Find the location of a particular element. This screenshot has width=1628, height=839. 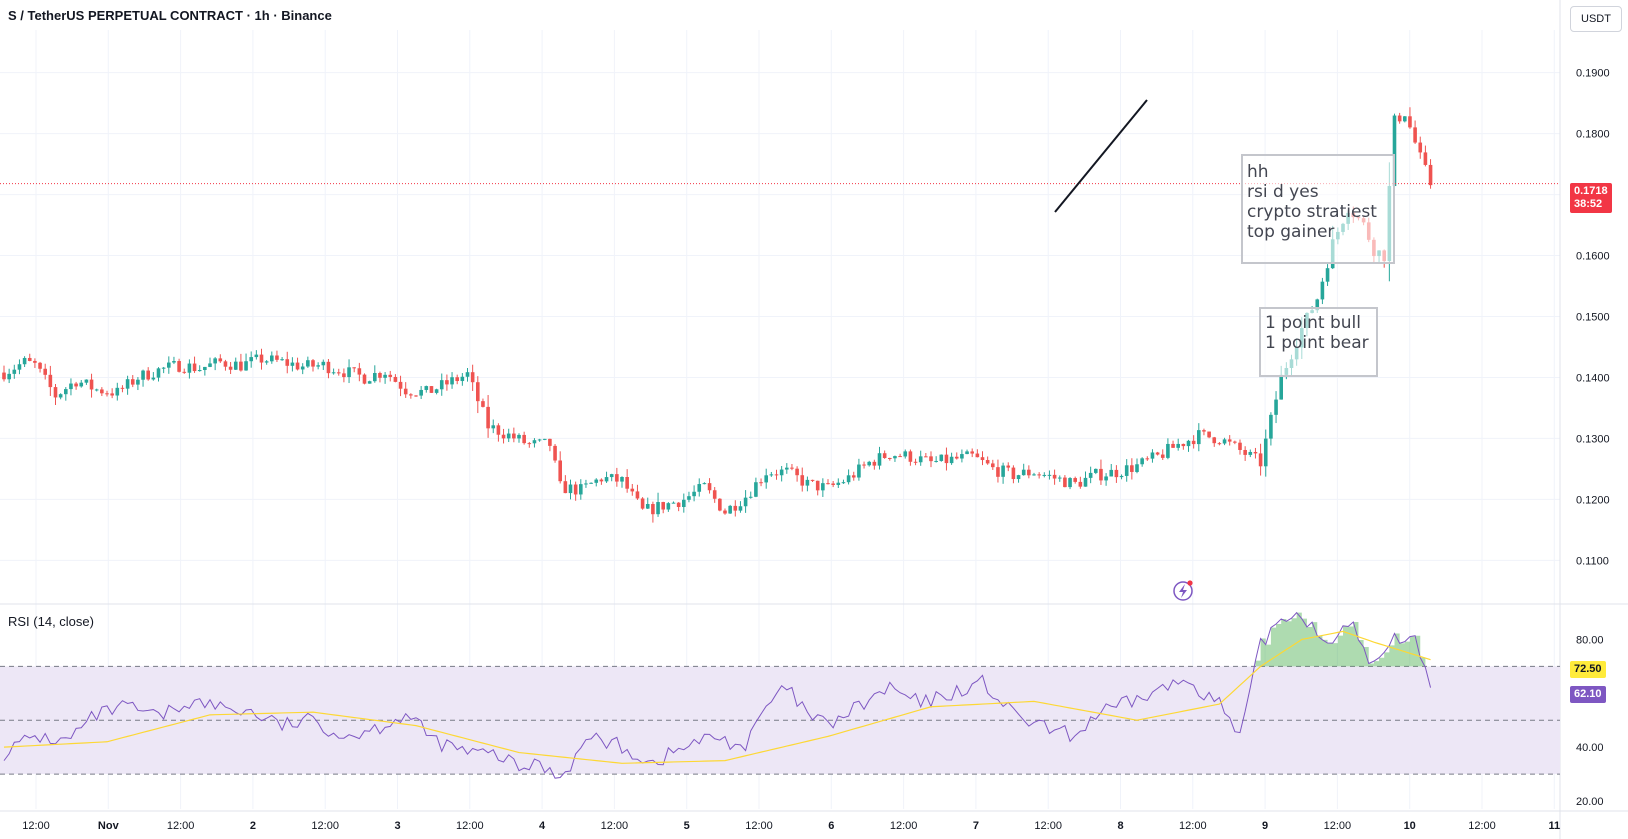

rsi-ma-line is located at coordinates (717, 697).